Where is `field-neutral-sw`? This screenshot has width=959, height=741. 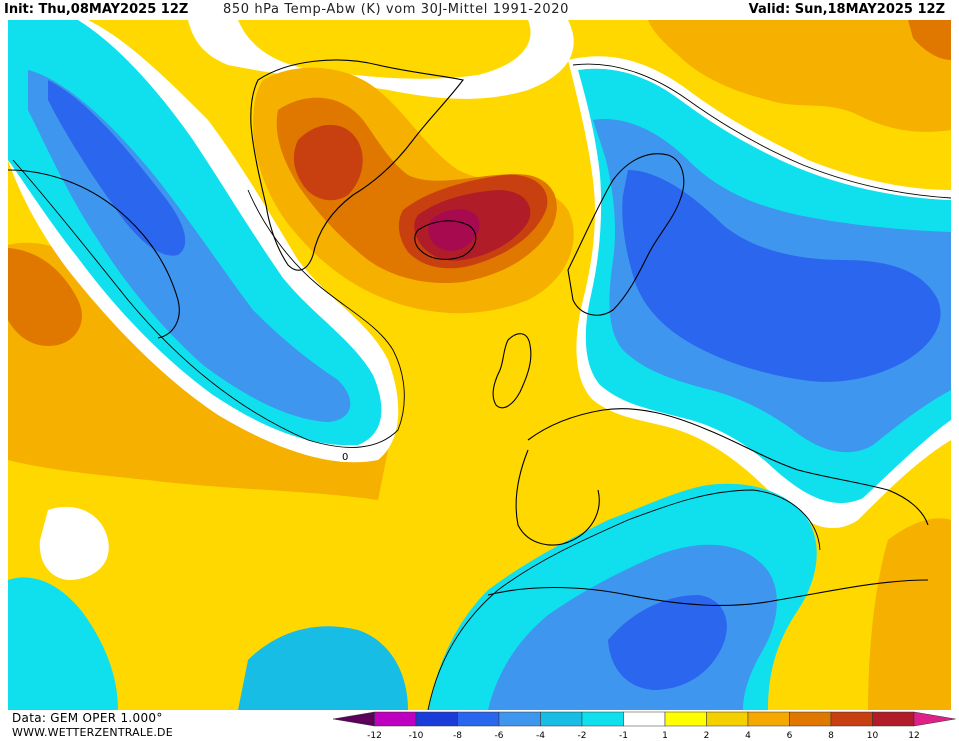 field-neutral-sw is located at coordinates (74, 543).